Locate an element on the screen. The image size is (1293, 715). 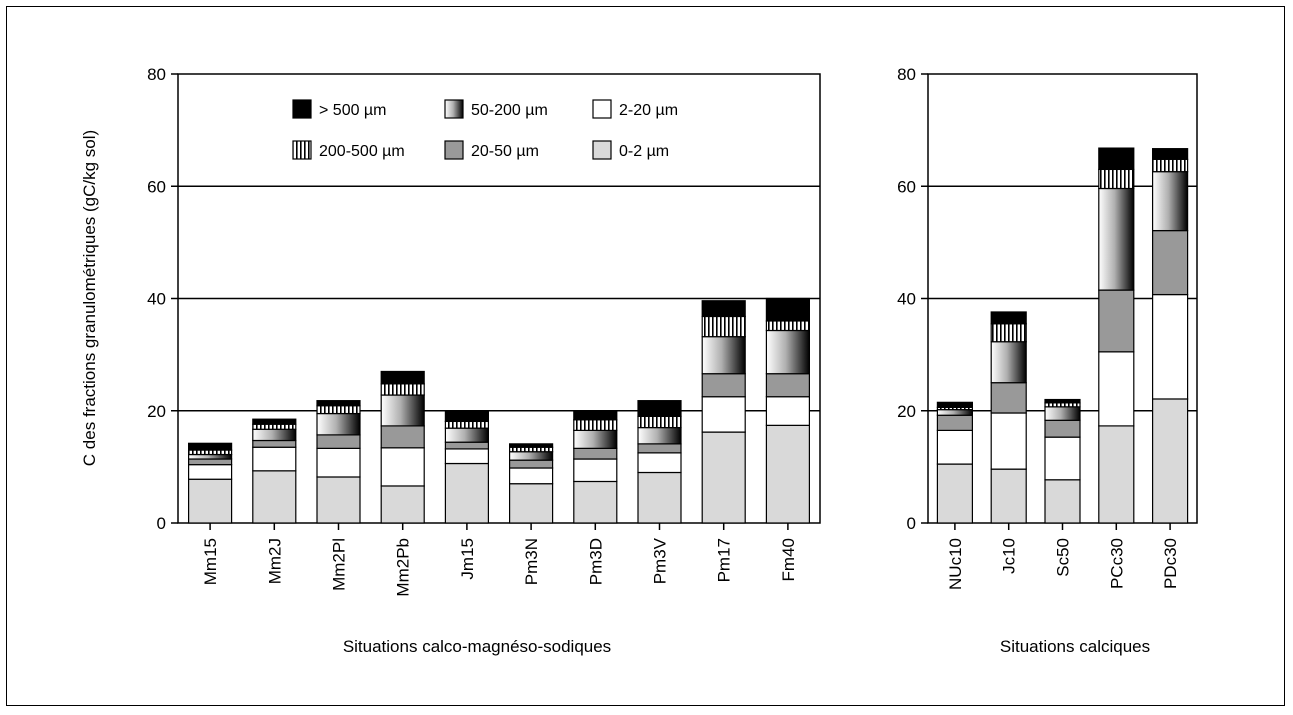
bar-segment-pm3d-200-500-m is located at coordinates (595, 425).